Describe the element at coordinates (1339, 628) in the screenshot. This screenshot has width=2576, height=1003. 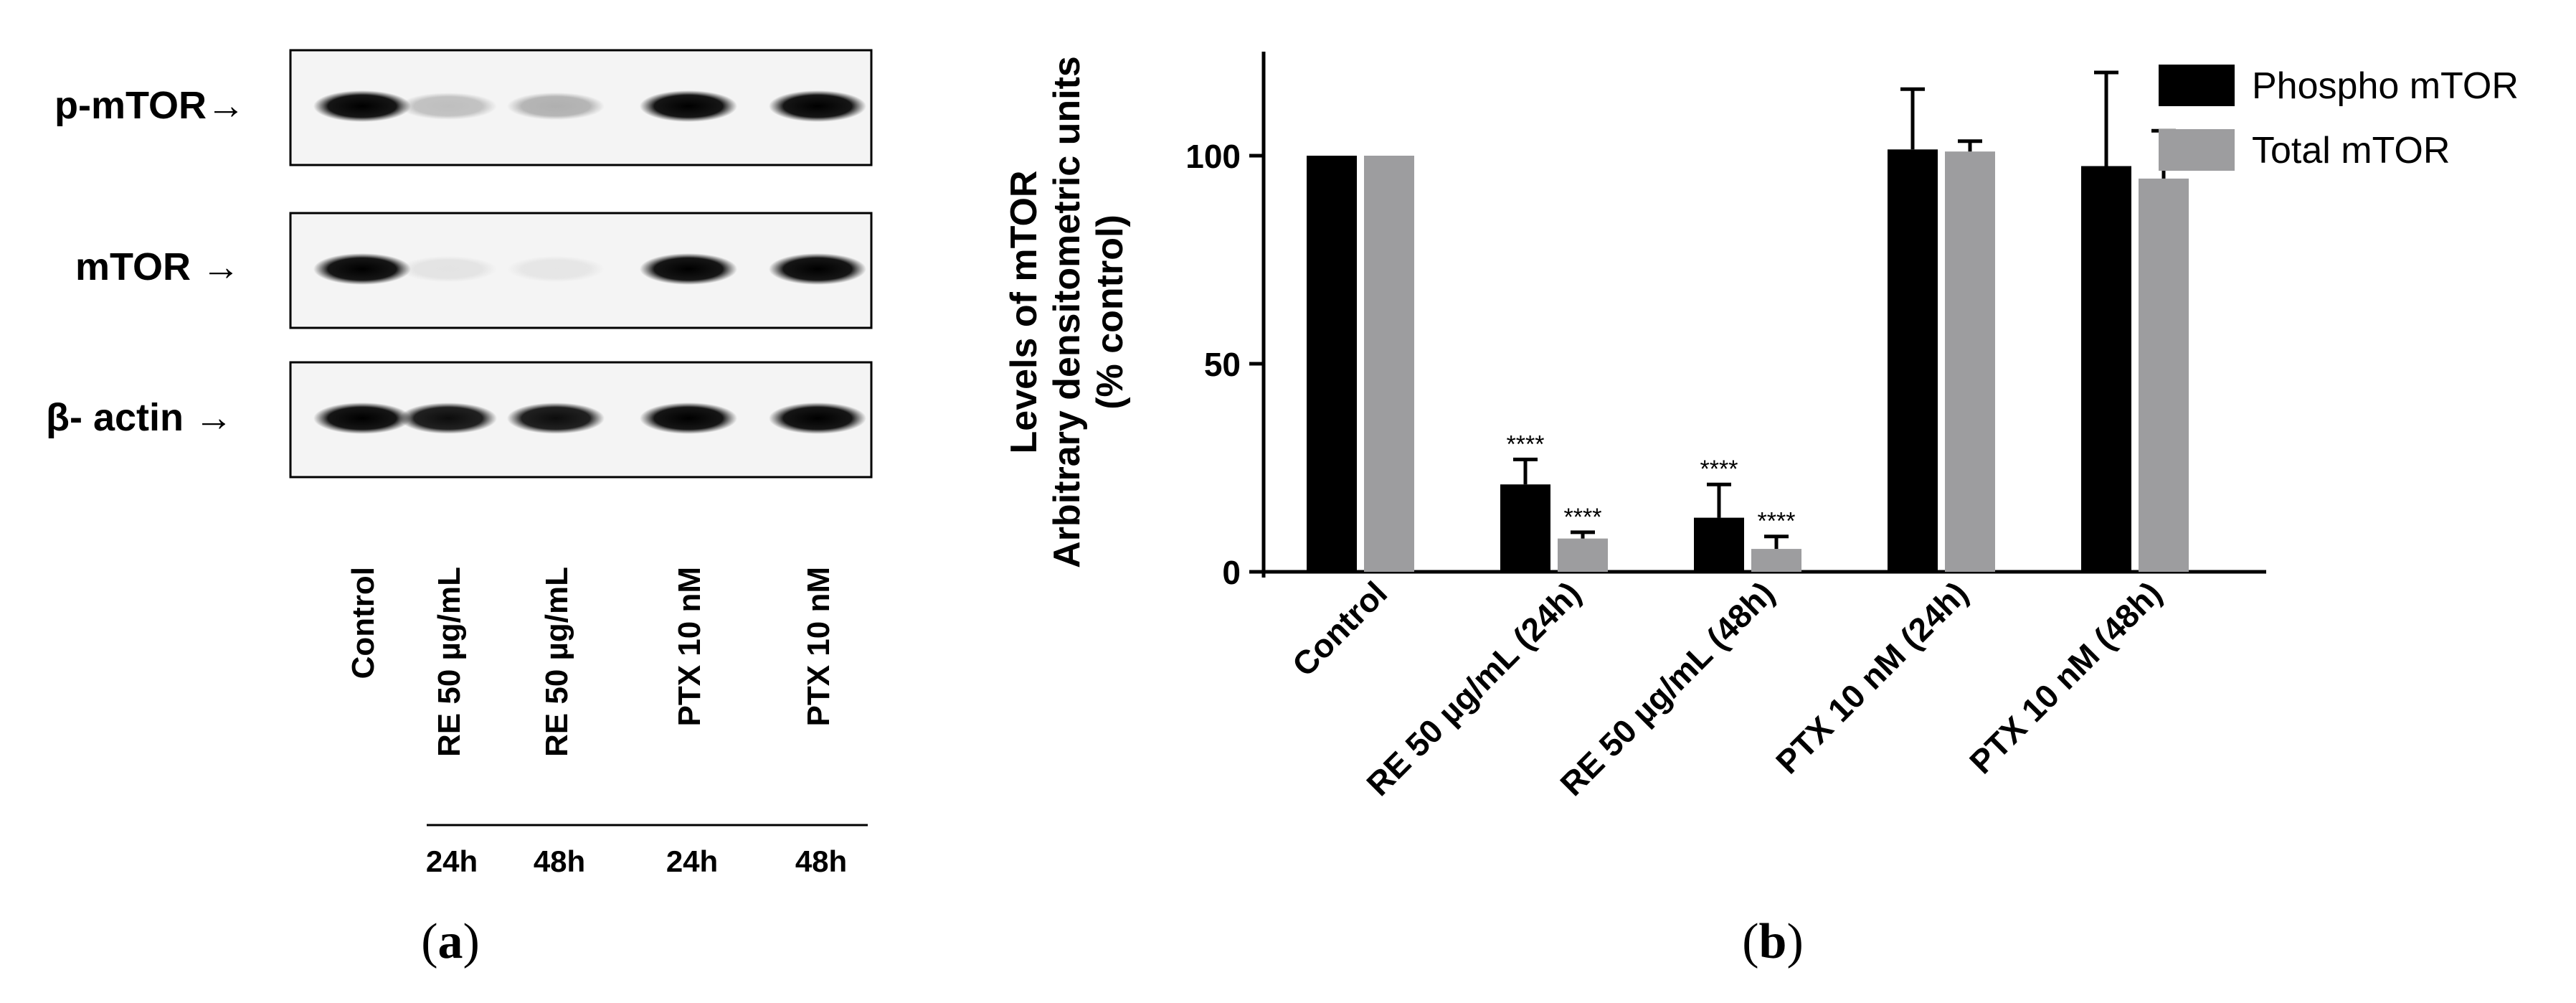
I see `x-tick-label: Control` at that location.